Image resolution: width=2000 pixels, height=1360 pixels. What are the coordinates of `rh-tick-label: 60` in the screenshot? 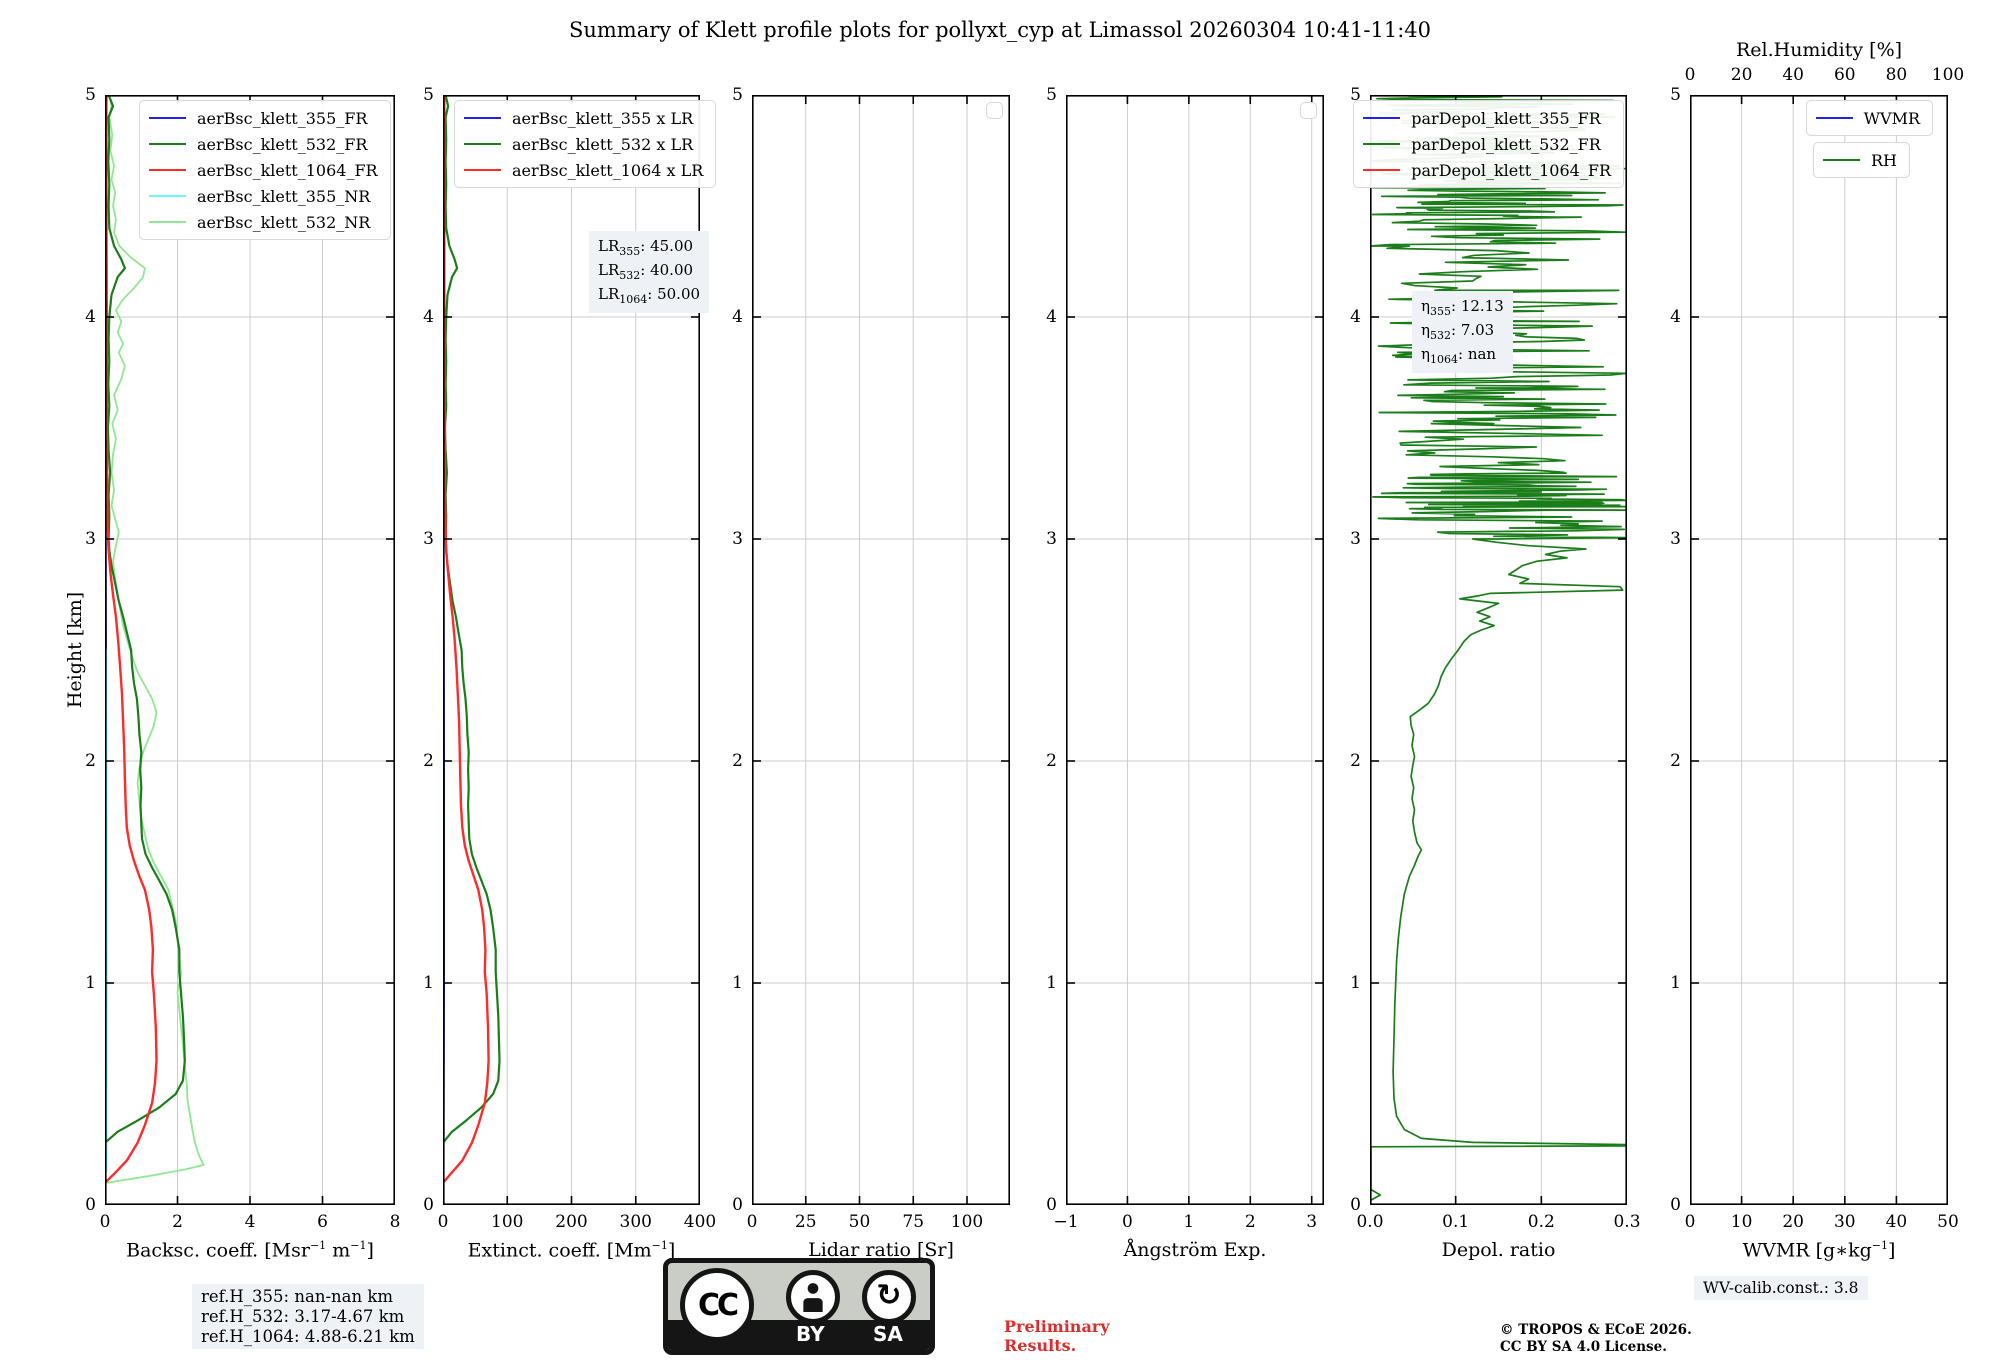 It's located at (1844, 75).